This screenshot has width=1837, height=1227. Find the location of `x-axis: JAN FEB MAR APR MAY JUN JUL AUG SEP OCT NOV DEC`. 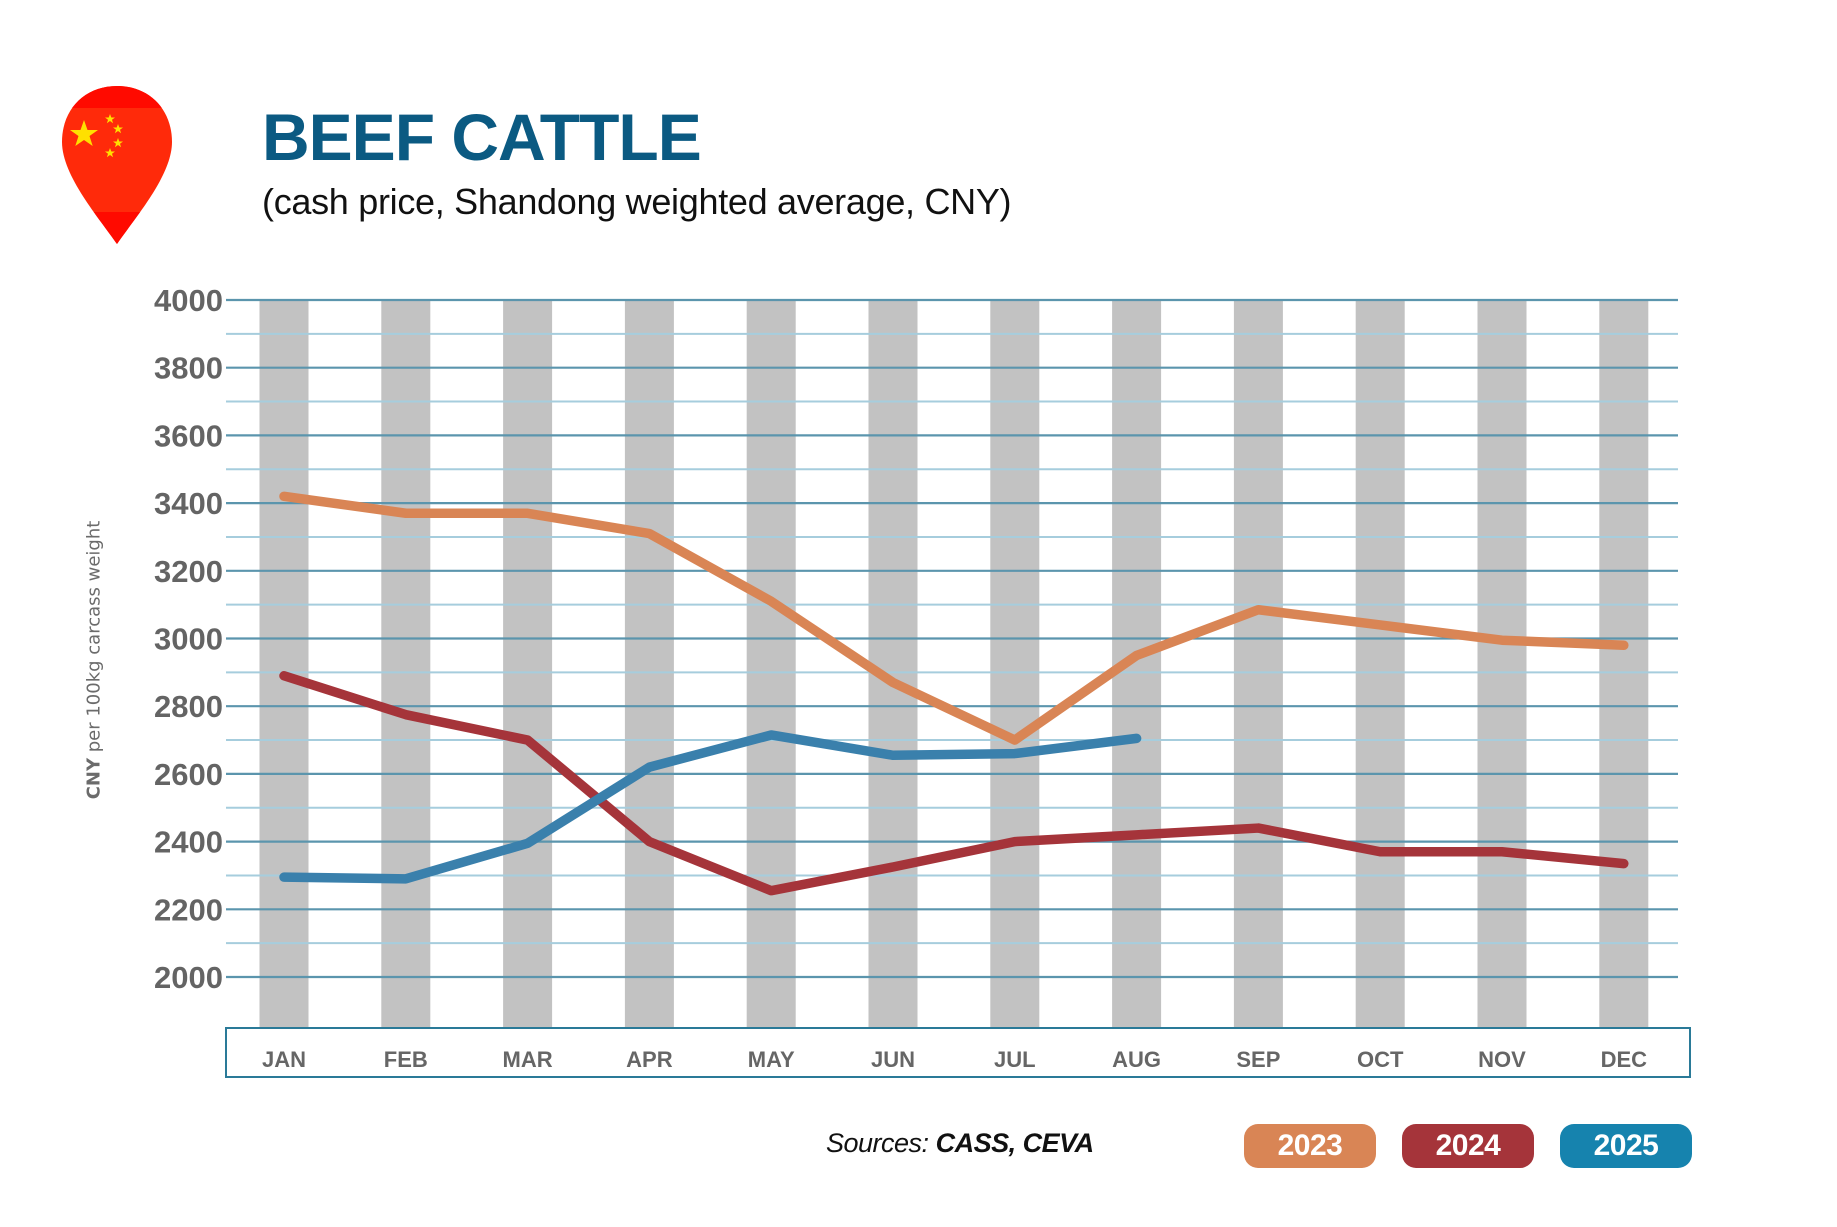

x-axis: JAN FEB MAR APR MAY JUN JUL AUG SEP OCT NOV DEC is located at coordinates (958, 1052).